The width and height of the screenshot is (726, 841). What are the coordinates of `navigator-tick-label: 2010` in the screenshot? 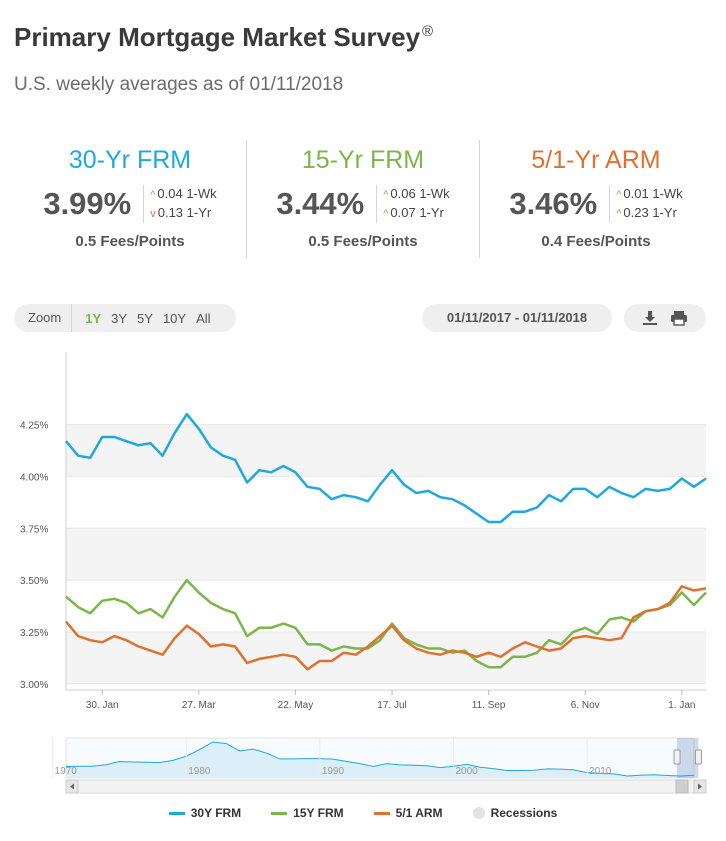 It's located at (600, 771).